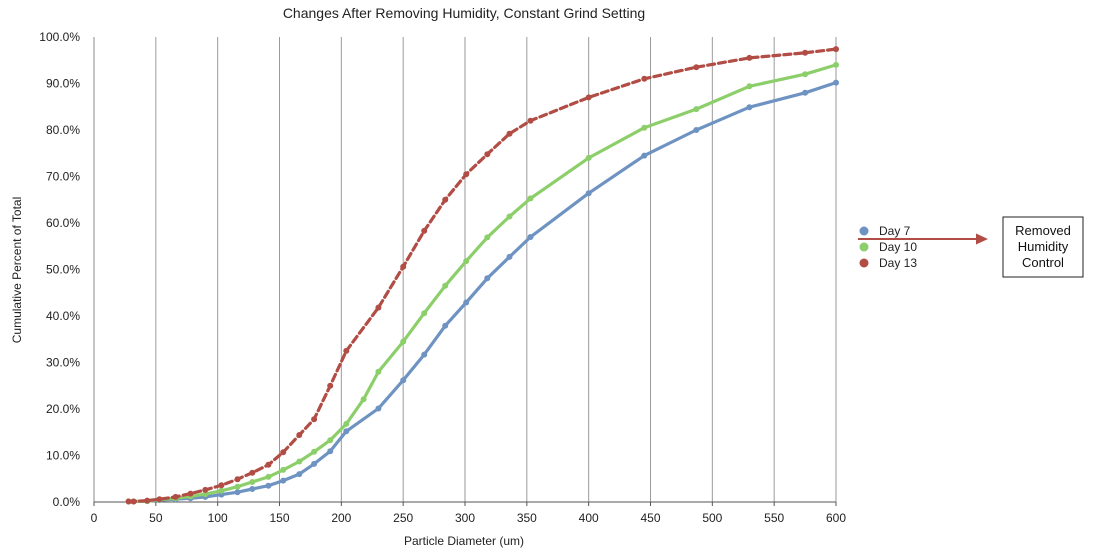 This screenshot has width=1102, height=554. Describe the element at coordinates (63, 456) in the screenshot. I see `y-tick-label: 10.0%` at that location.